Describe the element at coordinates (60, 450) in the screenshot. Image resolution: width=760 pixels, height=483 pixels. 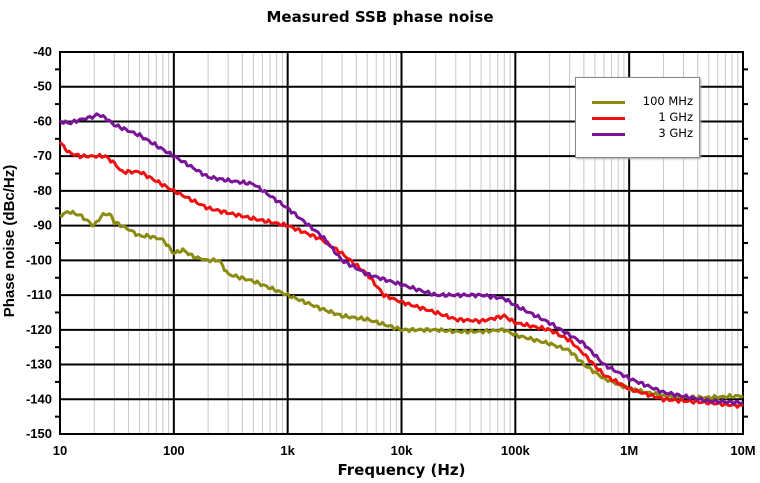
I see `x-tick-label: 10` at that location.